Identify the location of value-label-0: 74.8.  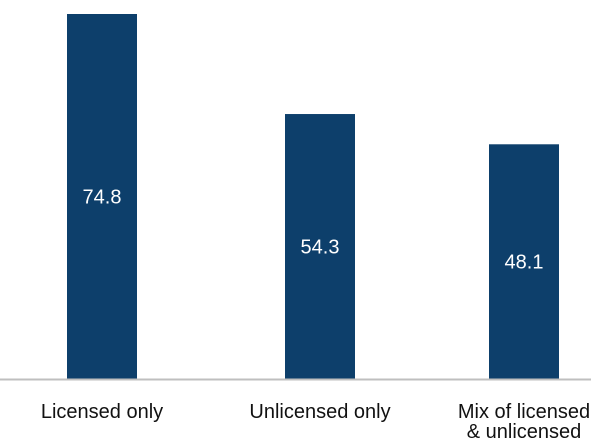
(102, 198).